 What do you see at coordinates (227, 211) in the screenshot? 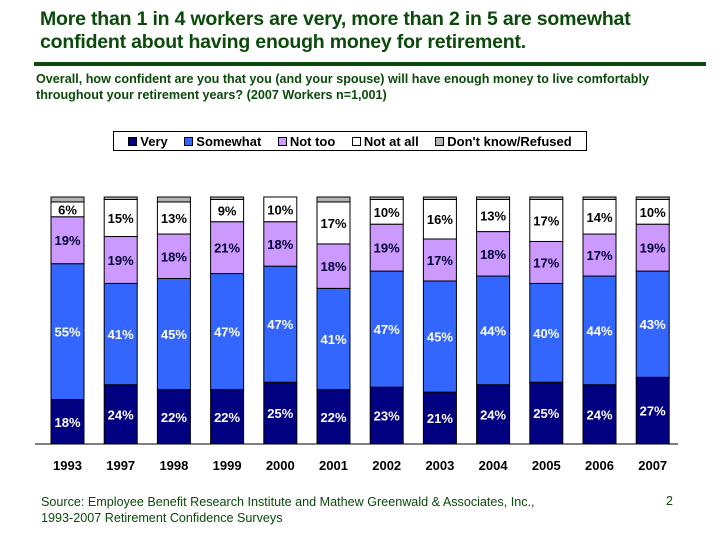
I see `data-label-not-at-all-1999: 9%` at bounding box center [227, 211].